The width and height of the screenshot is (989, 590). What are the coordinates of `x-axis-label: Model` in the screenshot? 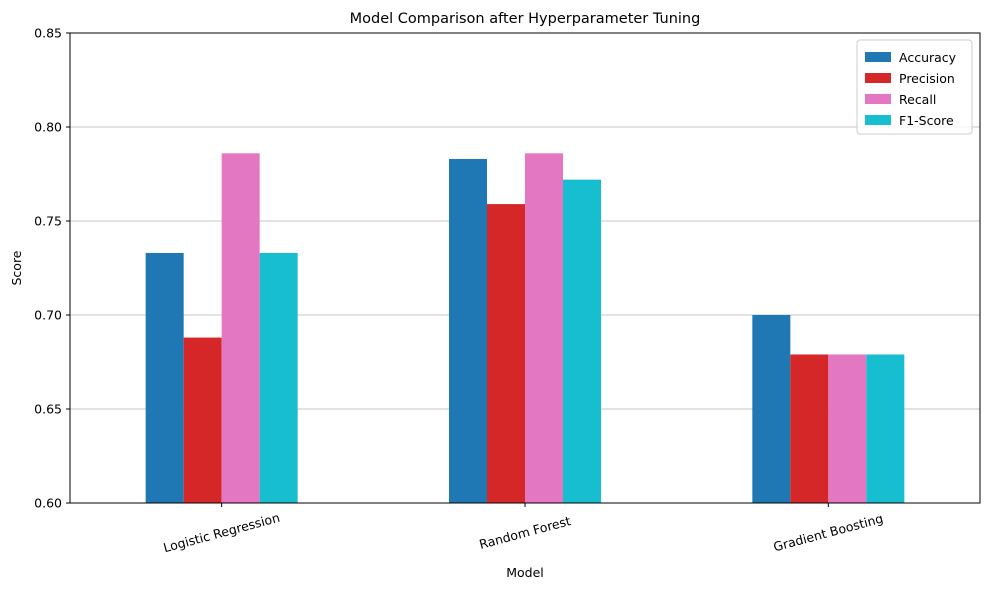 It's located at (525, 572).